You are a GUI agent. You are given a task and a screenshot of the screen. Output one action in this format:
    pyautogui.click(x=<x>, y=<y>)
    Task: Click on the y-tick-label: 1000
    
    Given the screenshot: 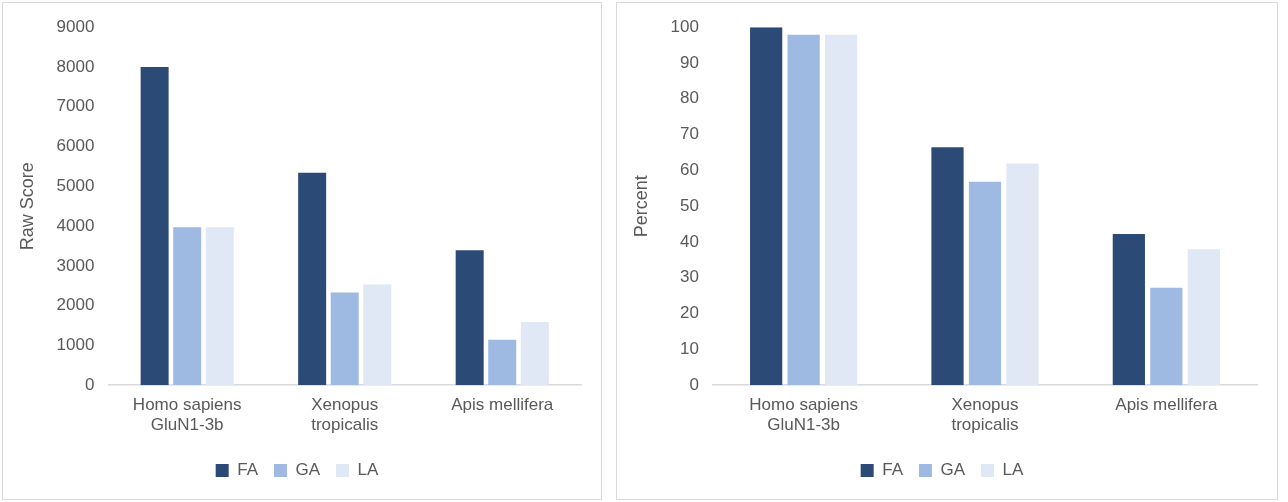 What is the action you would take?
    pyautogui.click(x=75, y=345)
    